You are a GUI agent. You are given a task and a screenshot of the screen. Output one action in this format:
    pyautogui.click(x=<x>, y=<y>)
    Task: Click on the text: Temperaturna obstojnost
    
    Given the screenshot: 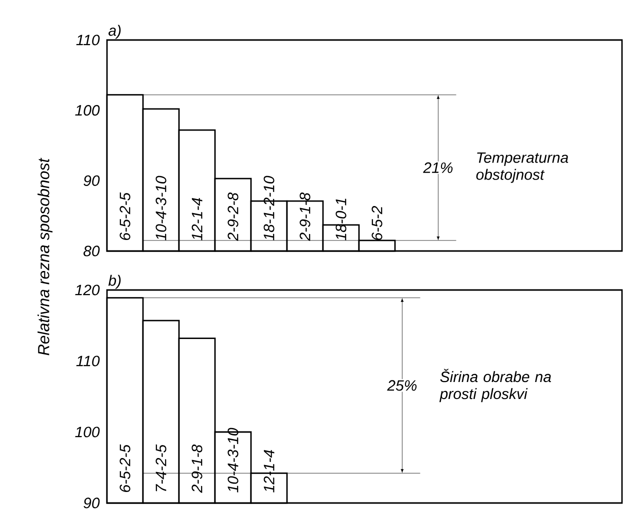 What is the action you would take?
    pyautogui.click(x=522, y=167)
    